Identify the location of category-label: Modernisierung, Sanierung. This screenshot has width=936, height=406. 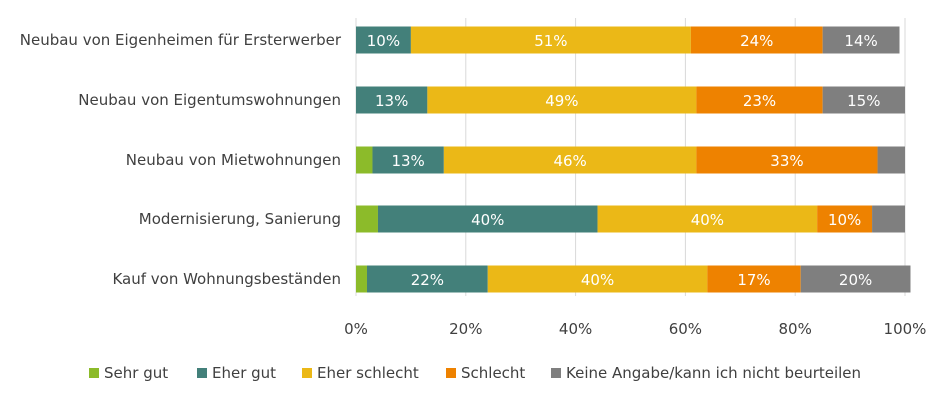
(240, 219).